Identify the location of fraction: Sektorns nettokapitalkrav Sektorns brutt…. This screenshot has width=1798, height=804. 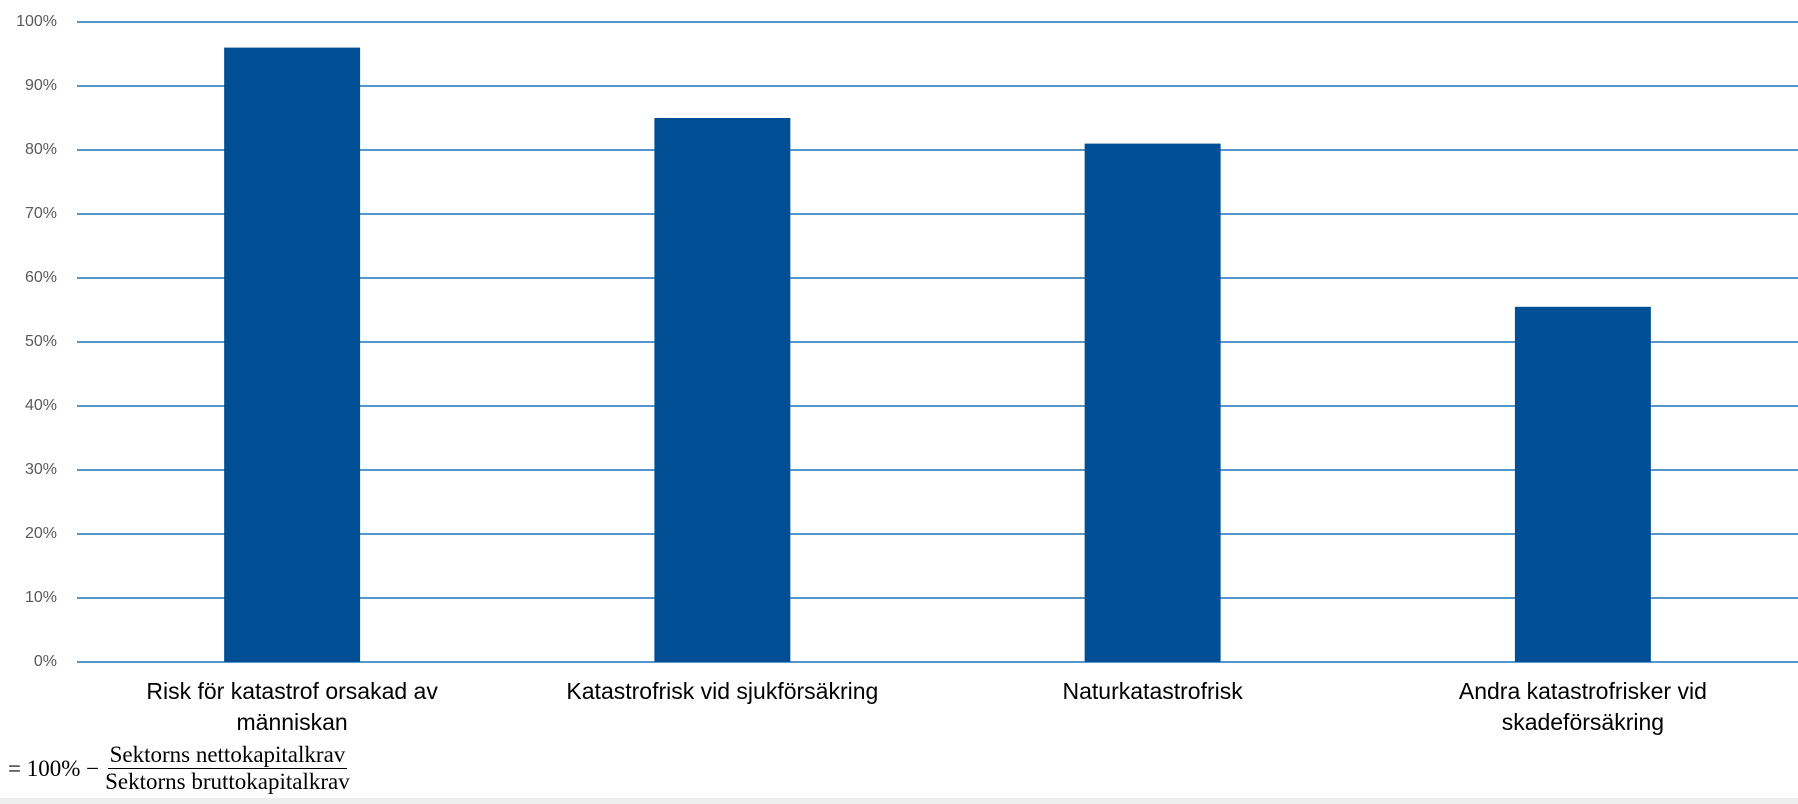
(227, 768).